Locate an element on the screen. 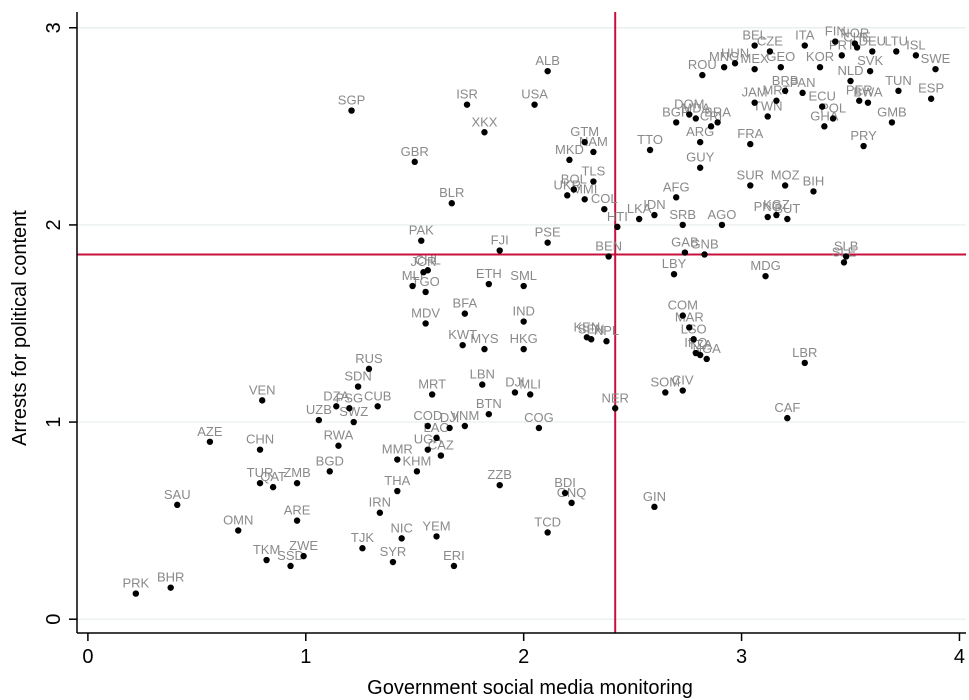 This screenshot has height=700, width=969. data-point-lby is located at coordinates (674, 274).